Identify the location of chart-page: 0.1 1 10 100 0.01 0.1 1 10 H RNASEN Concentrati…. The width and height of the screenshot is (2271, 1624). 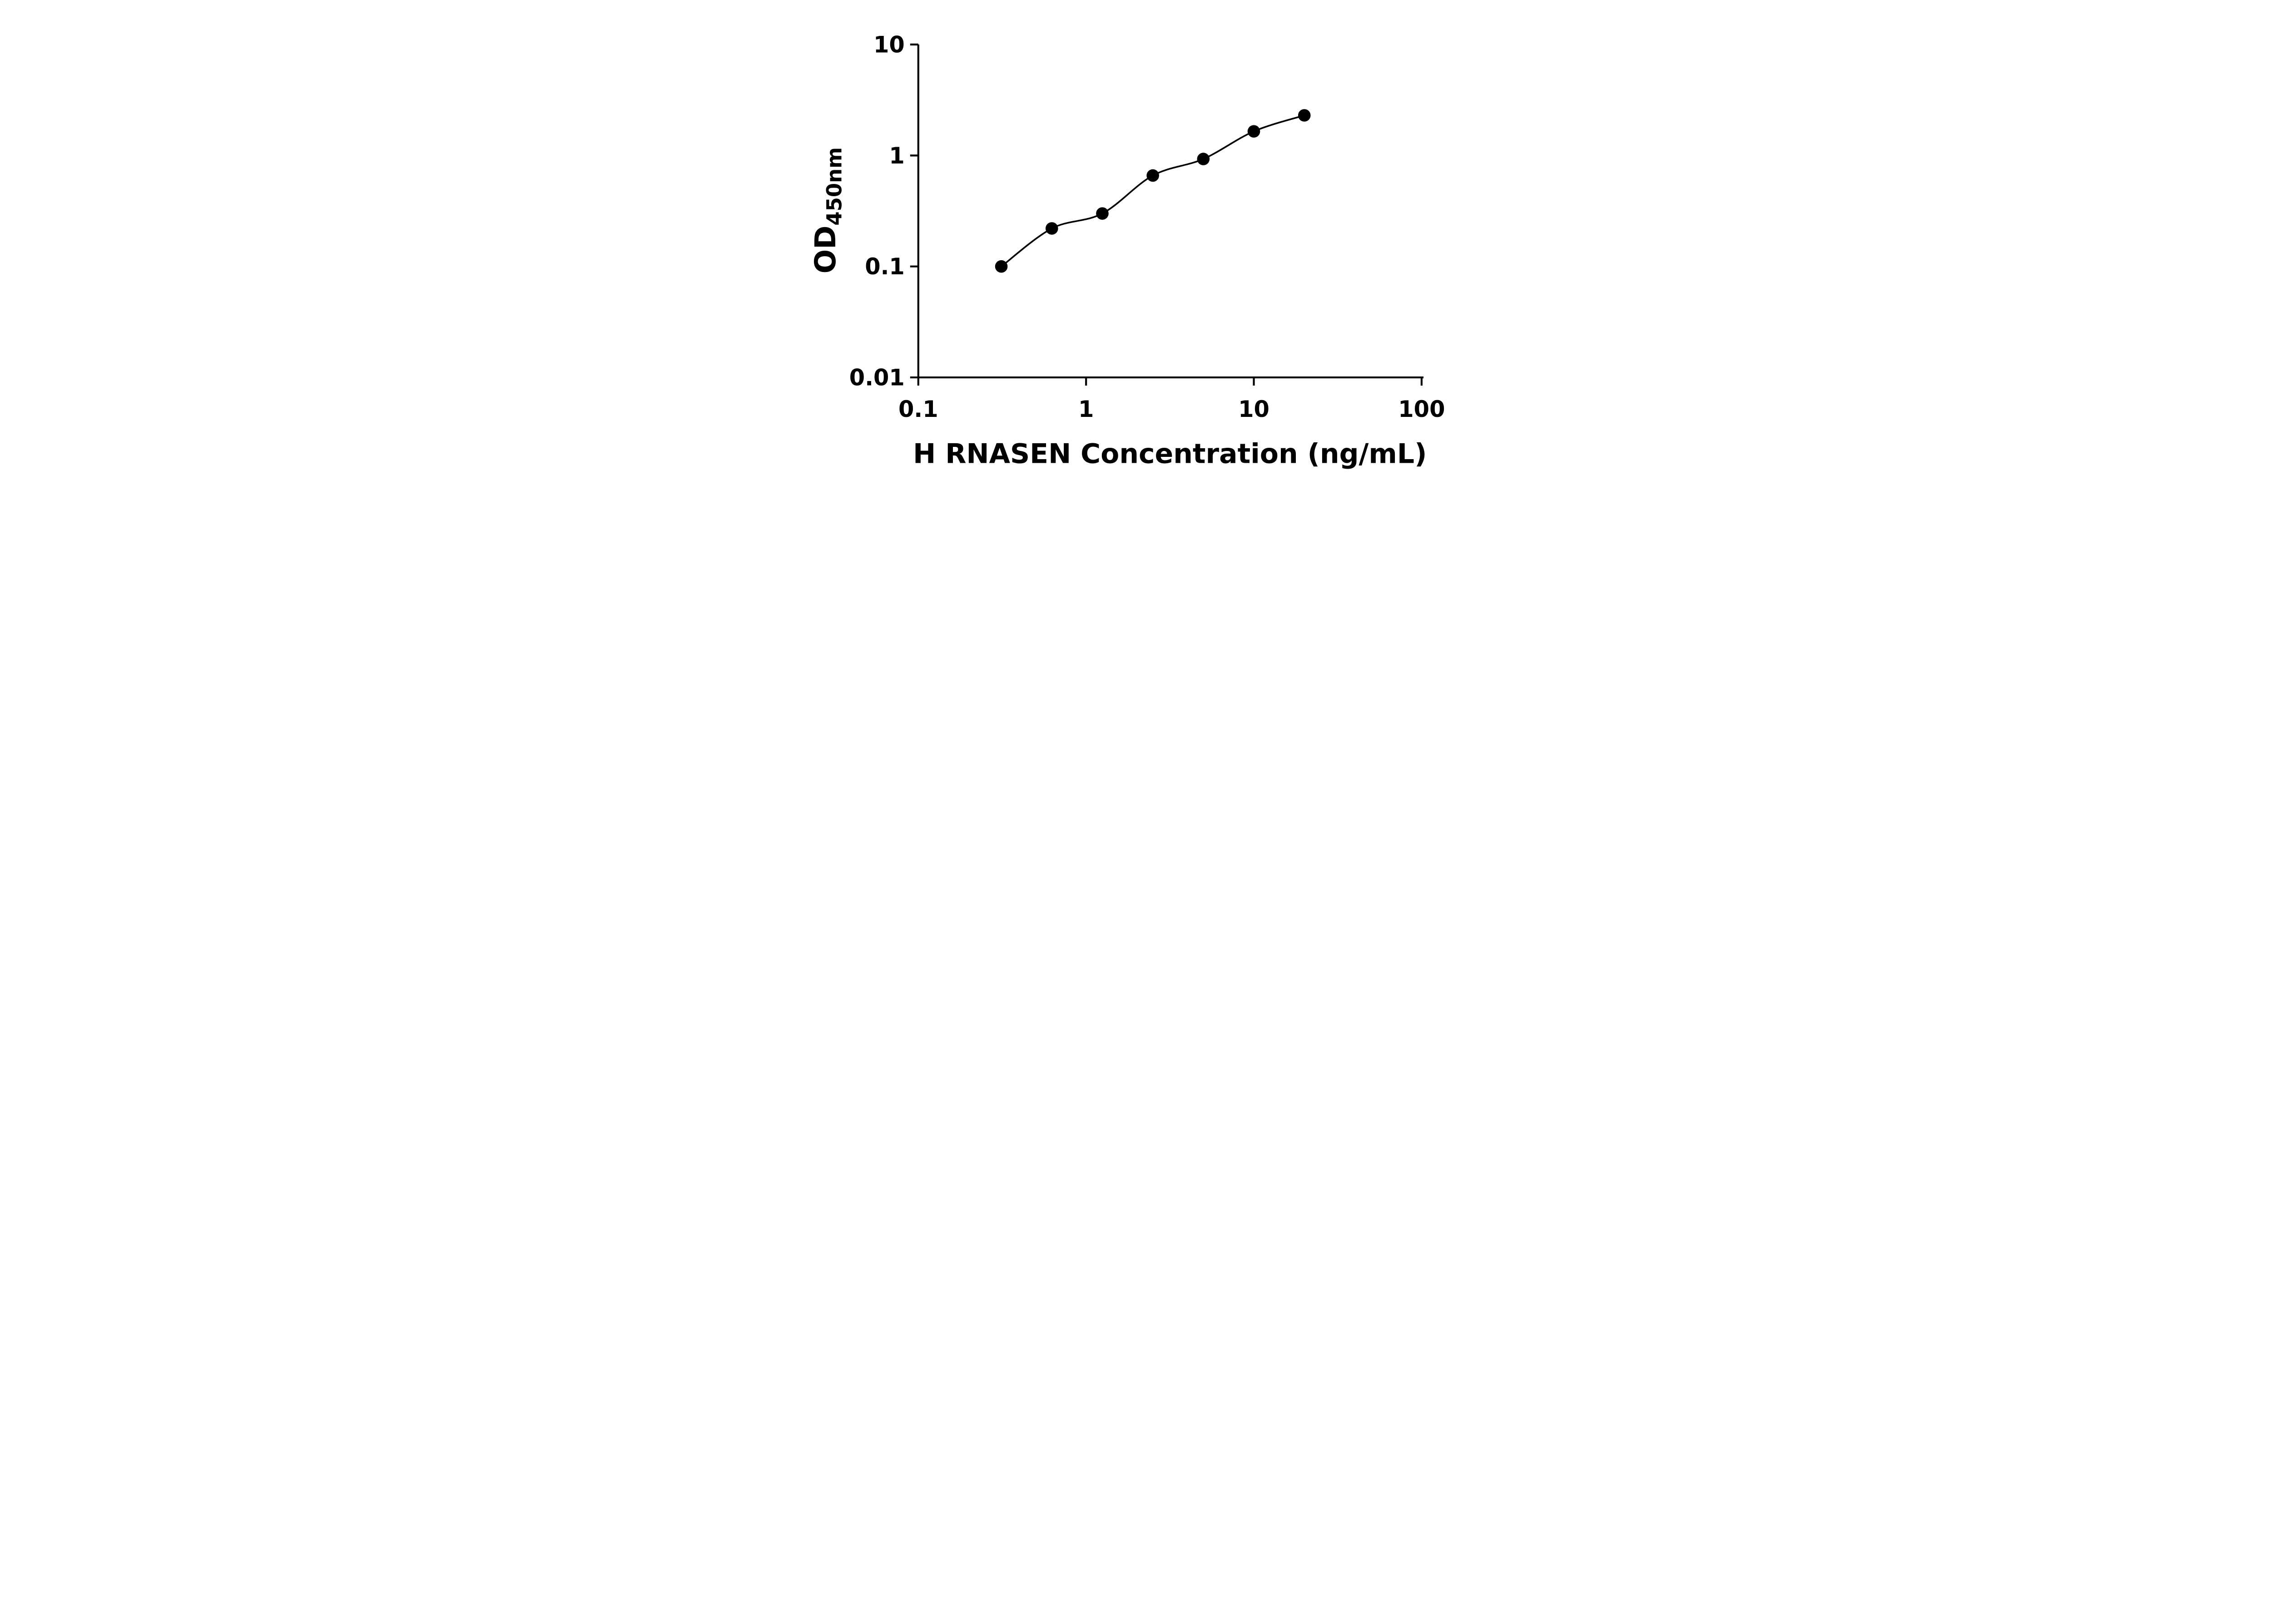
(1135, 243).